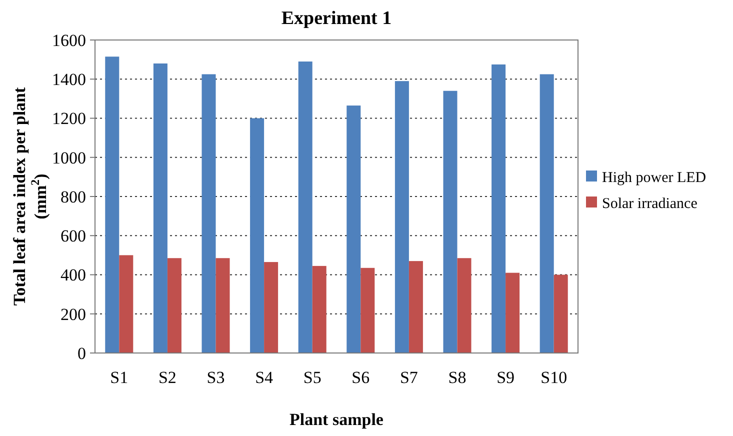  Describe the element at coordinates (73, 196) in the screenshot. I see `y-tick-label: 800` at that location.